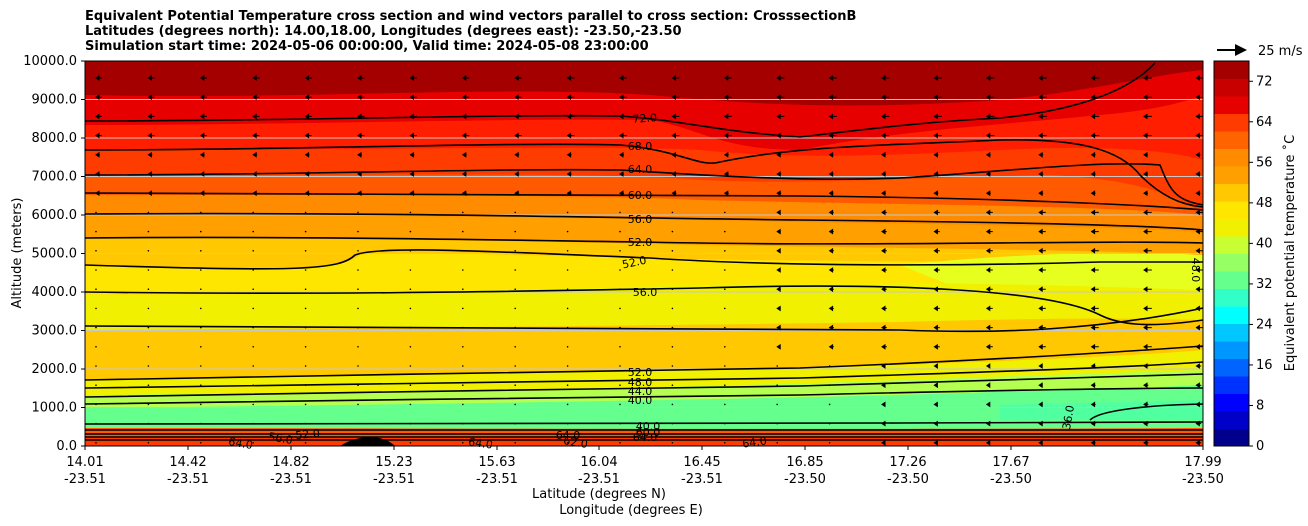 The image size is (1308, 526). Describe the element at coordinates (55, 254) in the screenshot. I see `y-tick-label: 5000.0` at that location.